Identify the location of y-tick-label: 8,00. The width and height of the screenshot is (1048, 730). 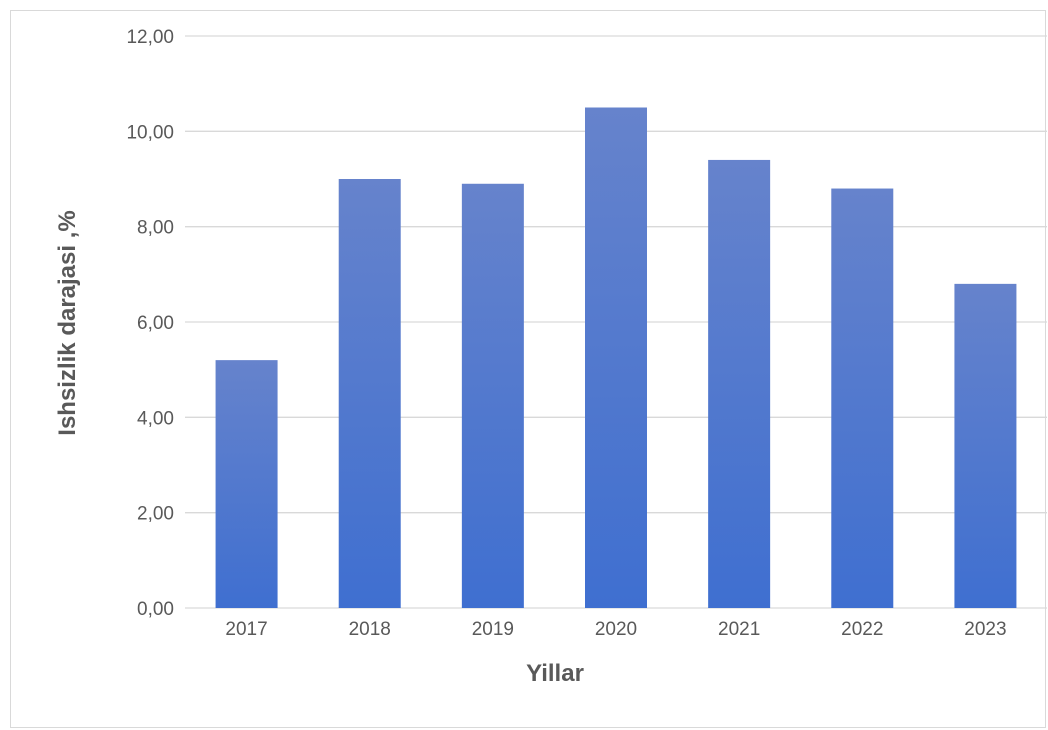
(155, 228).